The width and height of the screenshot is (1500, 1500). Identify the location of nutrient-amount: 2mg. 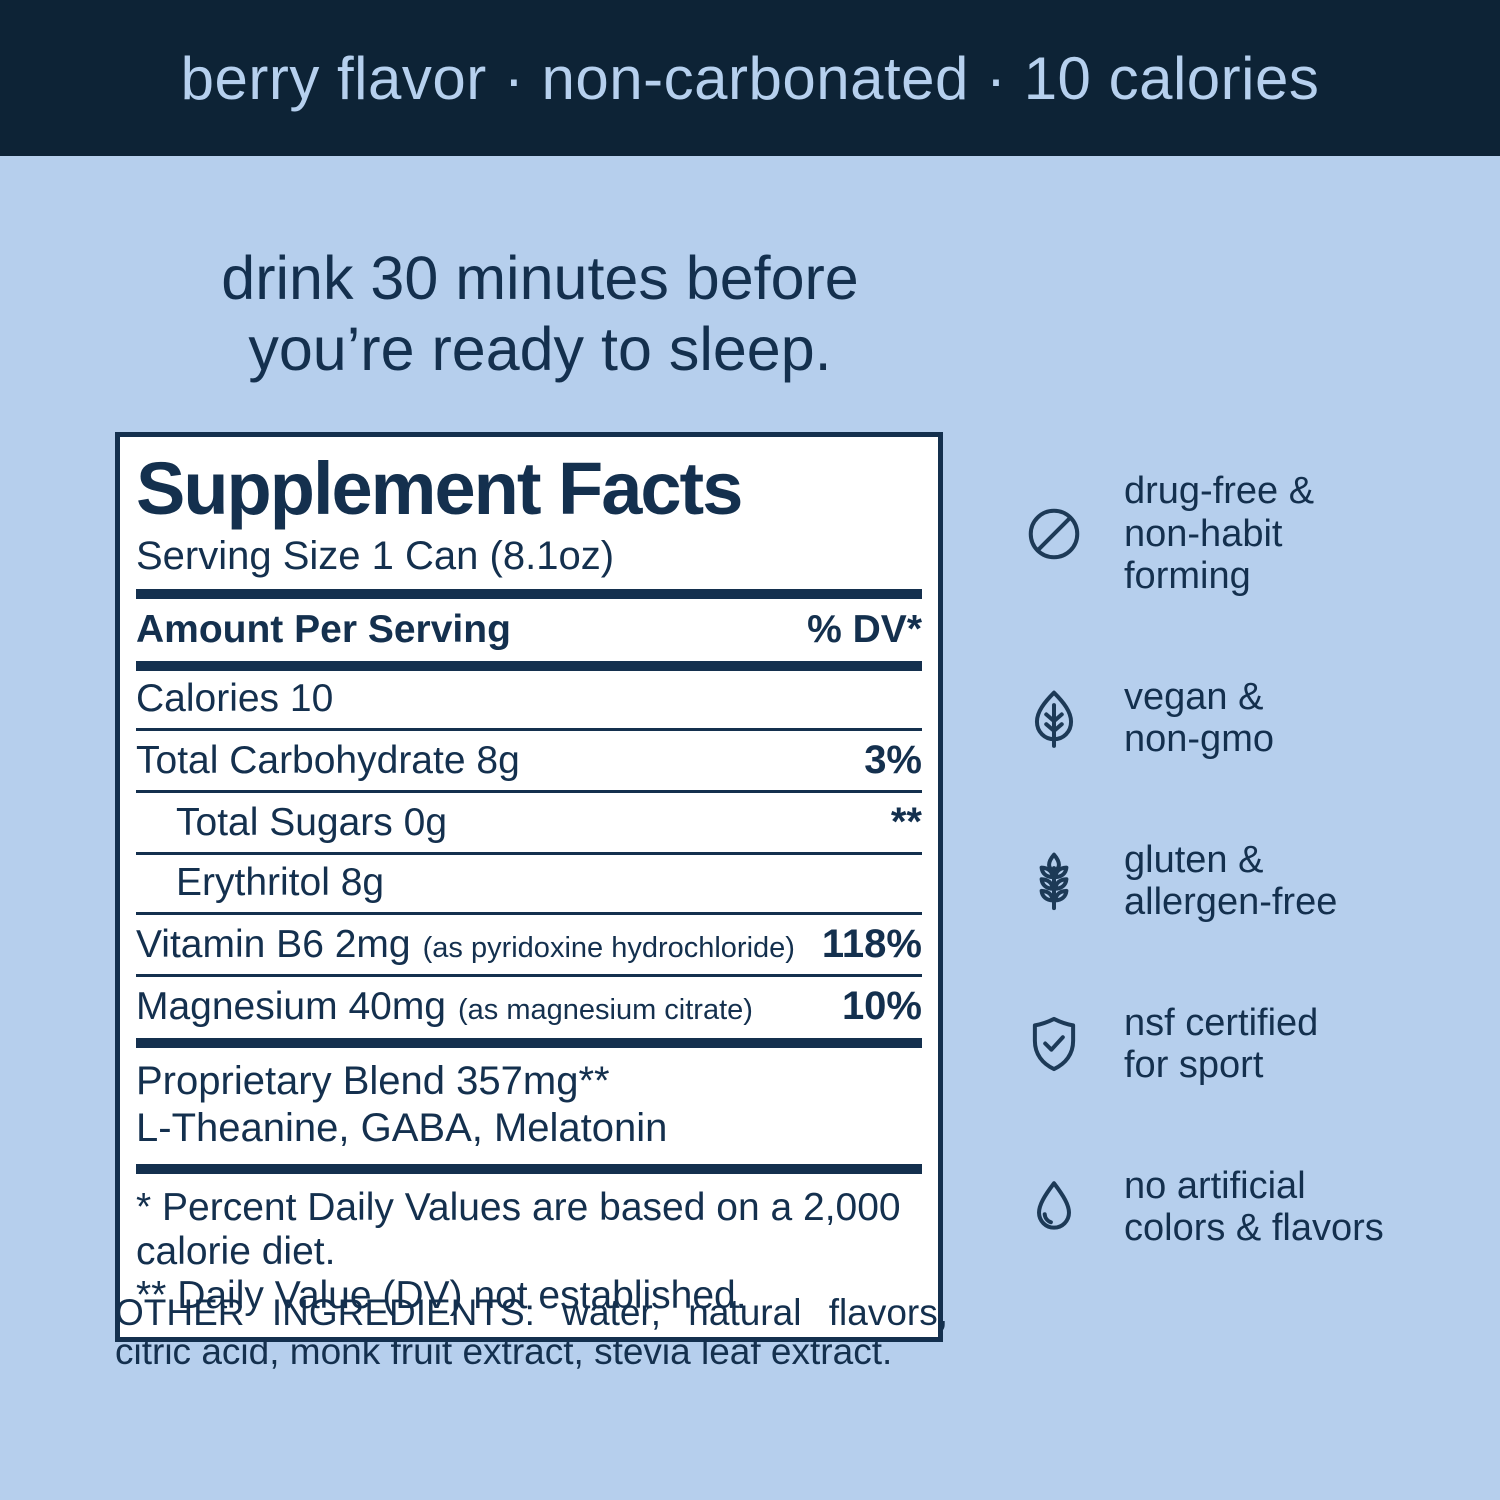
(372, 945).